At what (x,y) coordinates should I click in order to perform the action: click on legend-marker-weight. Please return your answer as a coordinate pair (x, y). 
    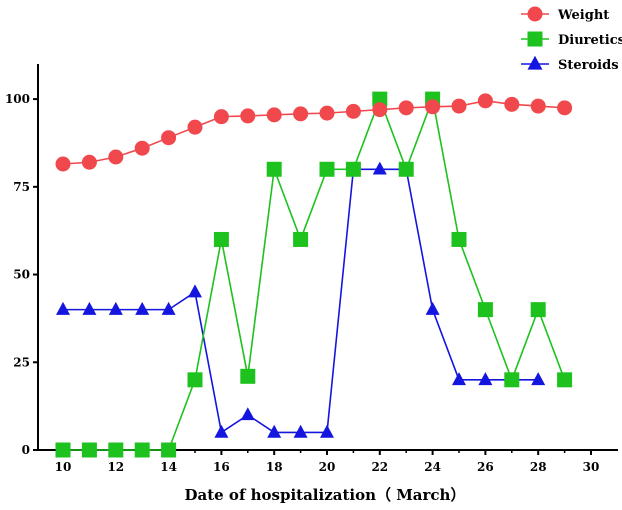
    Looking at the image, I should click on (535, 14).